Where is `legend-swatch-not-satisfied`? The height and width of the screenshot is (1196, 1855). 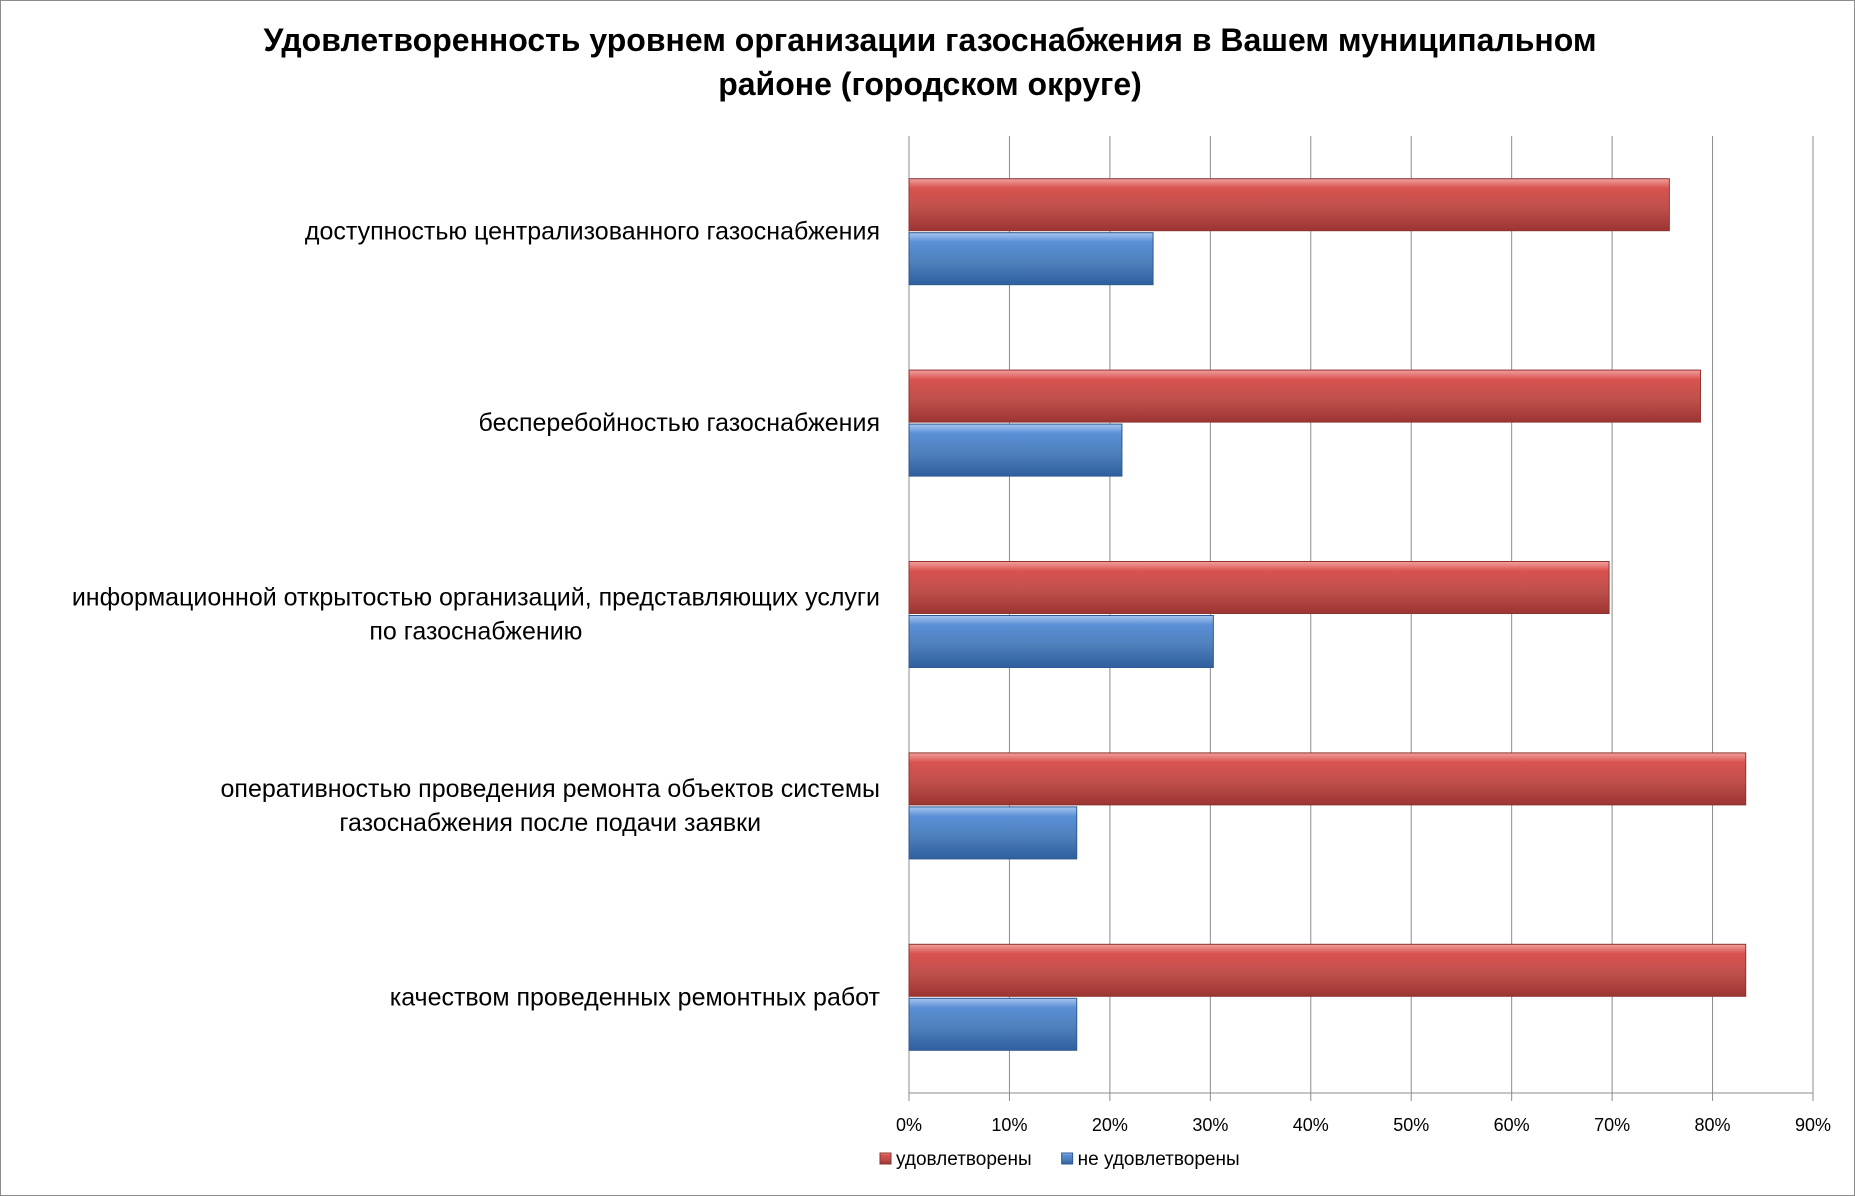 legend-swatch-not-satisfied is located at coordinates (1067, 1158).